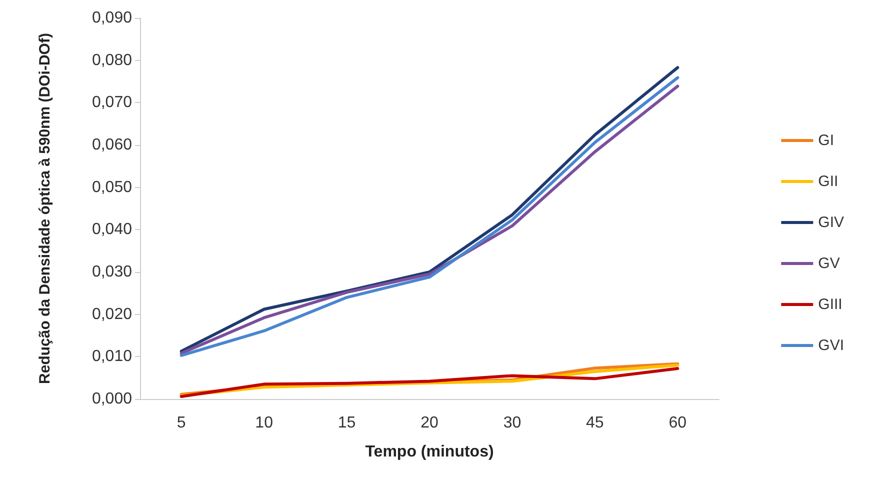 The height and width of the screenshot is (486, 869). What do you see at coordinates (828, 181) in the screenshot?
I see `legend-label: GII` at bounding box center [828, 181].